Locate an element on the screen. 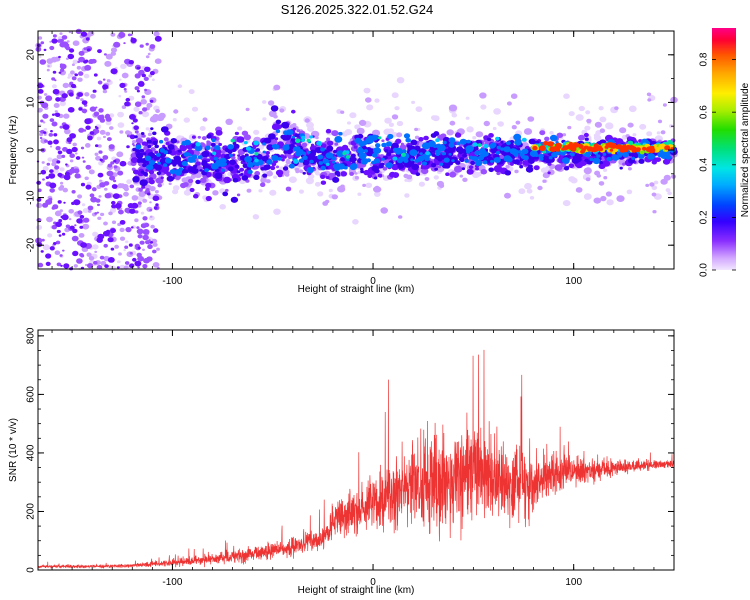  y-tick-label: -10 is located at coordinates (31, 197).